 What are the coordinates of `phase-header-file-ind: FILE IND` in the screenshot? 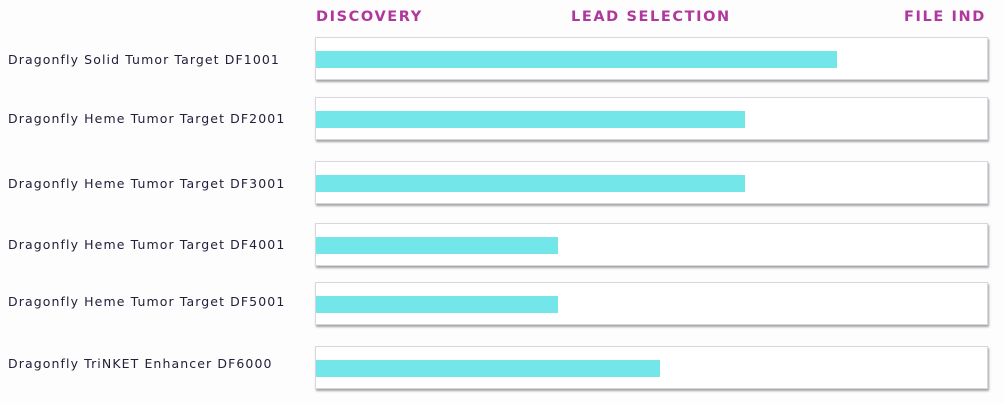 It's located at (945, 17).